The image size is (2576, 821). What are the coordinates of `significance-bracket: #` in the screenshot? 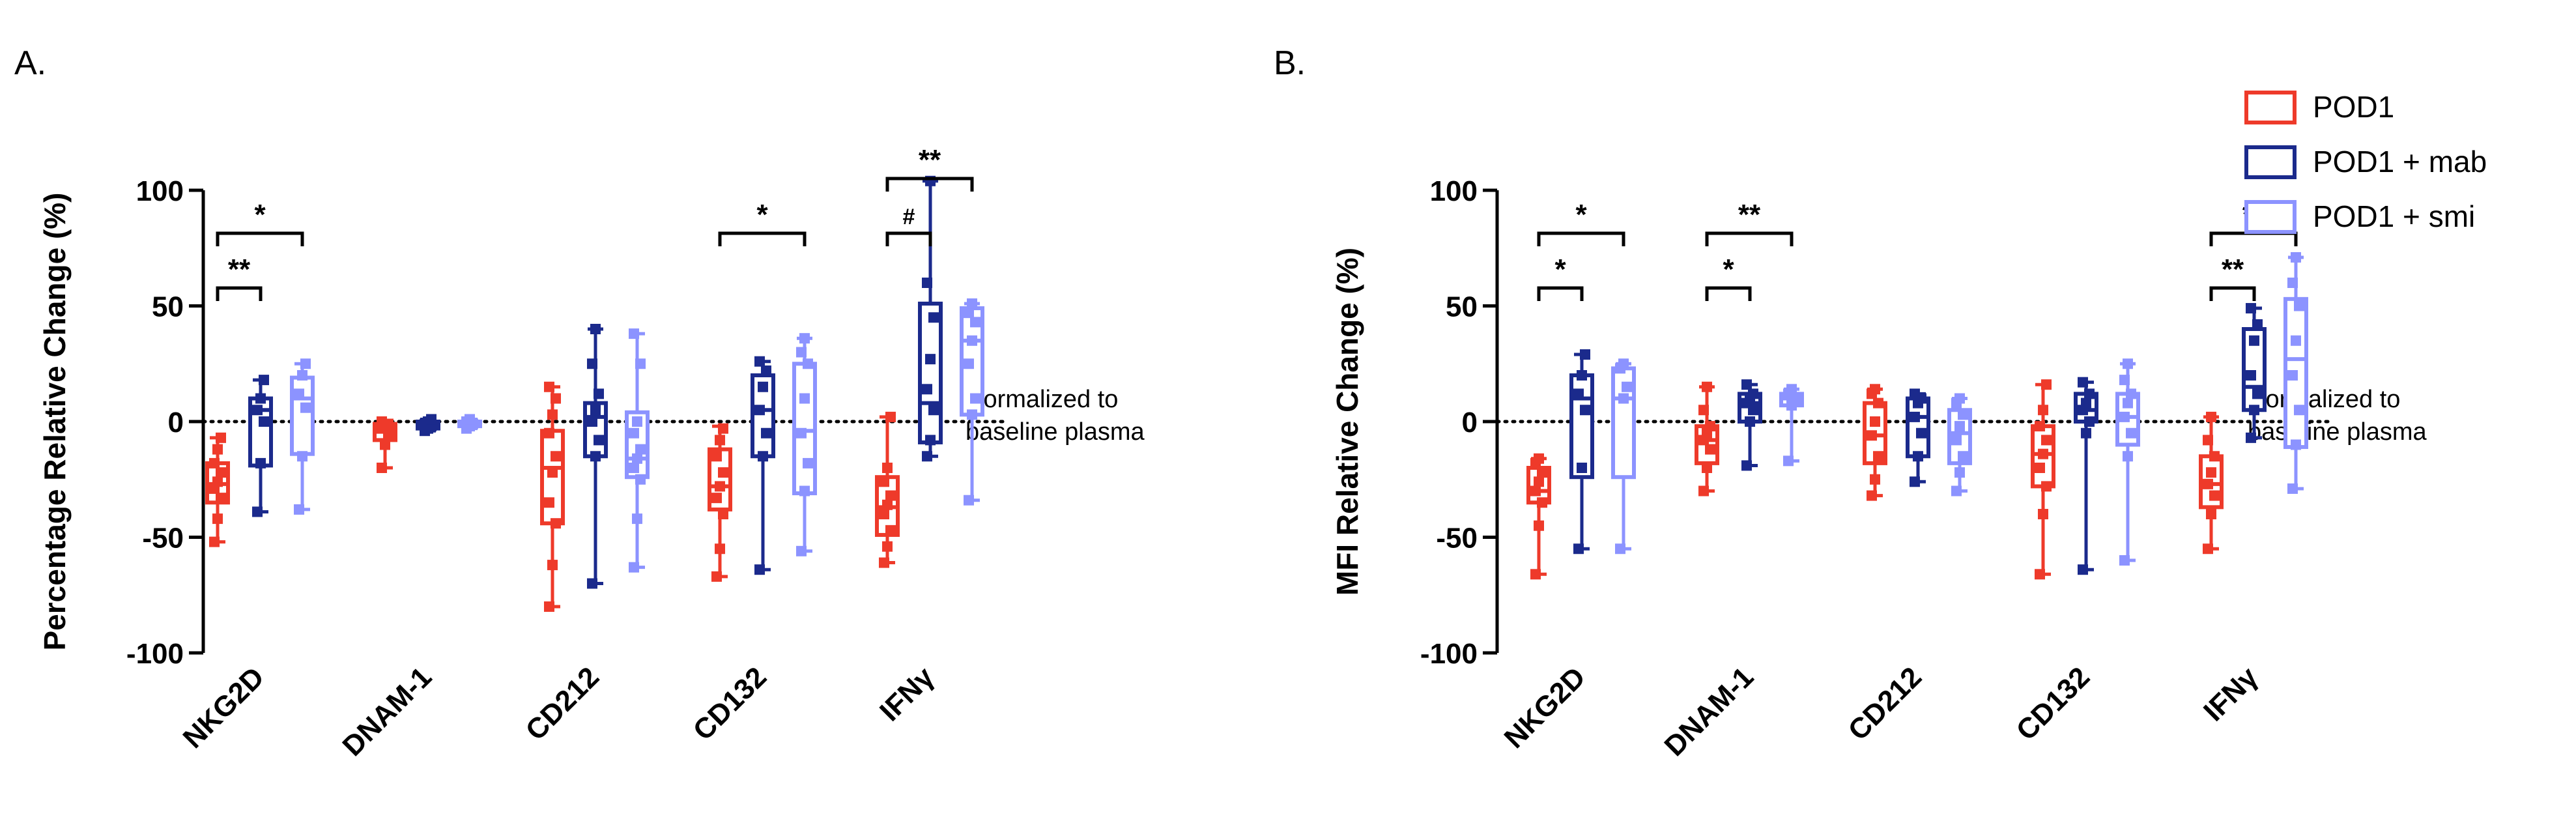 It's located at (908, 225).